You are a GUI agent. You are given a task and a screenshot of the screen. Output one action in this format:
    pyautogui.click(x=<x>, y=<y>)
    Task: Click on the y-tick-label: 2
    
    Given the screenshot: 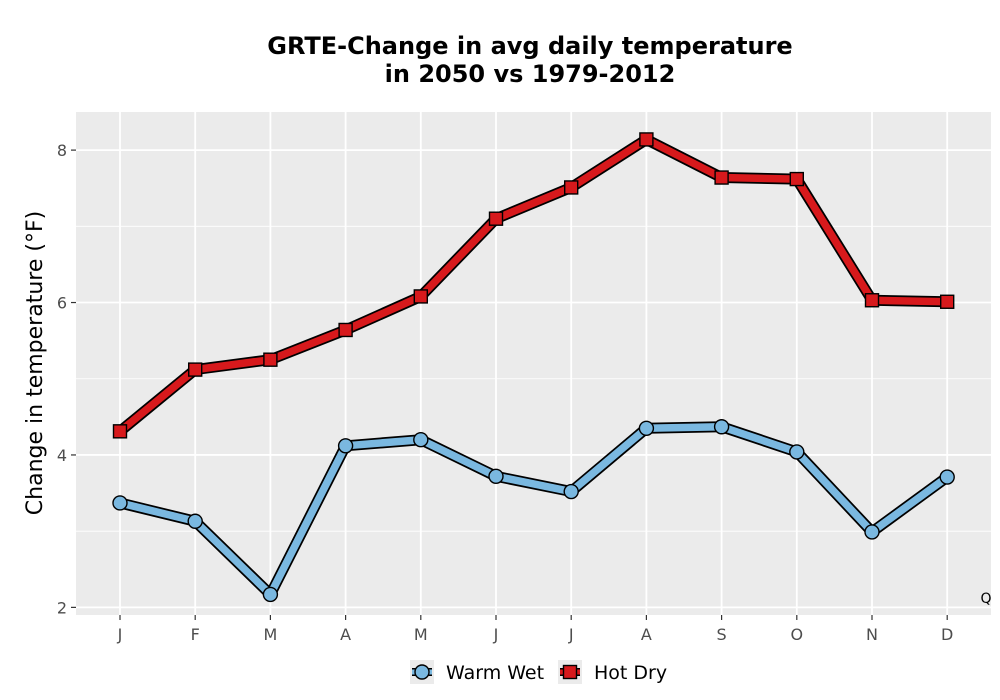 What is the action you would take?
    pyautogui.click(x=62, y=607)
    